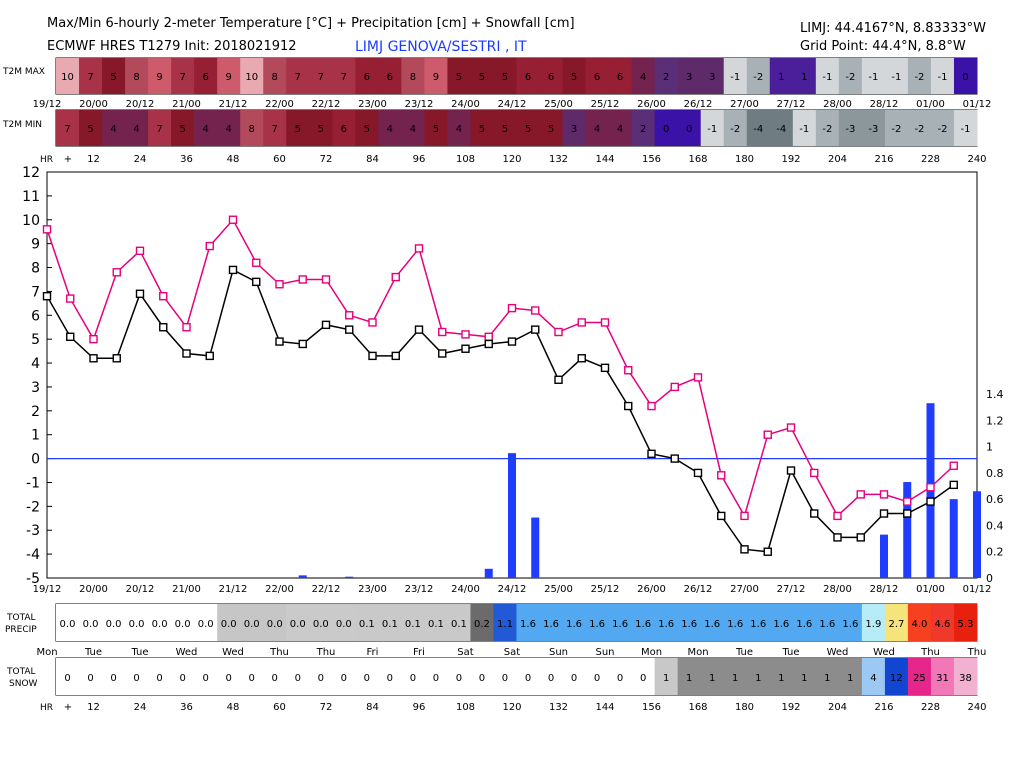  Describe the element at coordinates (976, 159) in the screenshot. I see `hour-tick-top: 240` at that location.